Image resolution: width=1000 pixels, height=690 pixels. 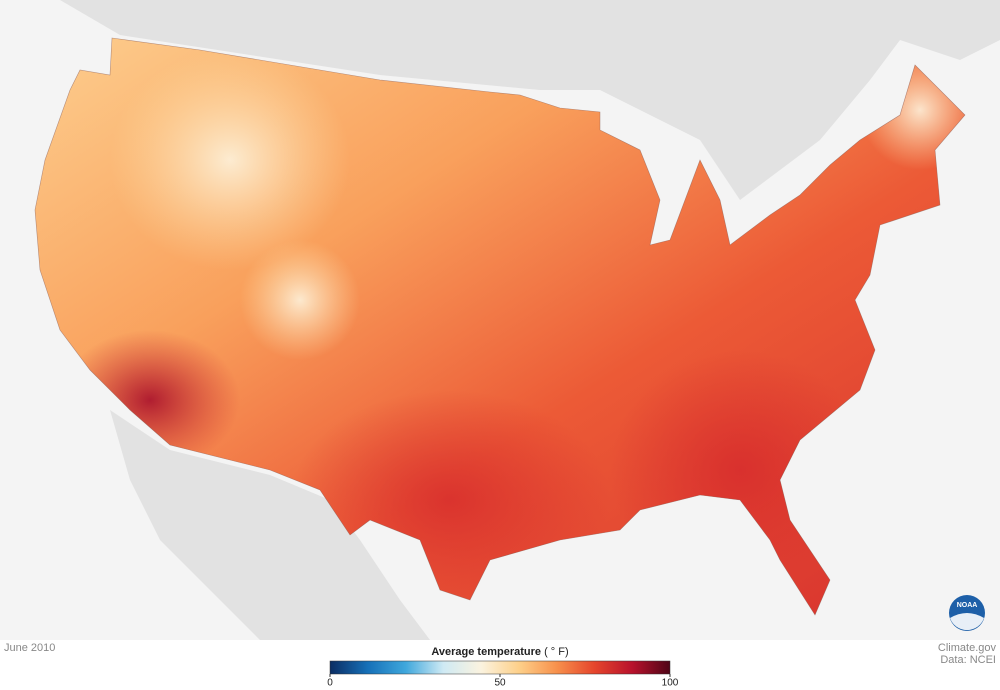 I want to click on legend-title-text: Average temperature, so click(x=486, y=652).